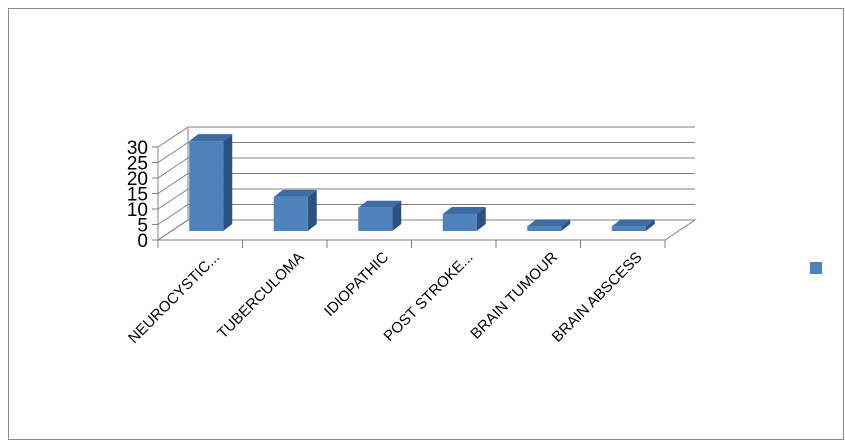 Image resolution: width=845 pixels, height=441 pixels. I want to click on axes, so click(409, 197).